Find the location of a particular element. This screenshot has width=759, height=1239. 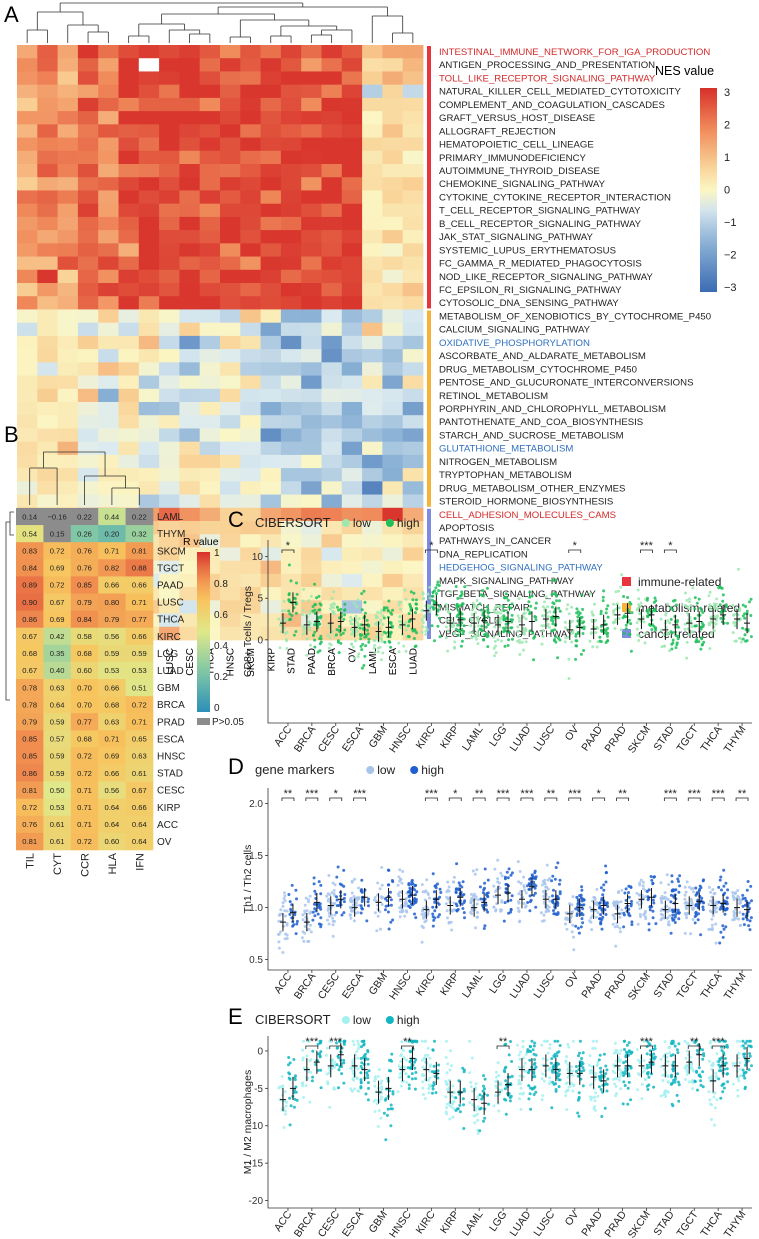

cancer-column-label: PAAD is located at coordinates (312, 661).